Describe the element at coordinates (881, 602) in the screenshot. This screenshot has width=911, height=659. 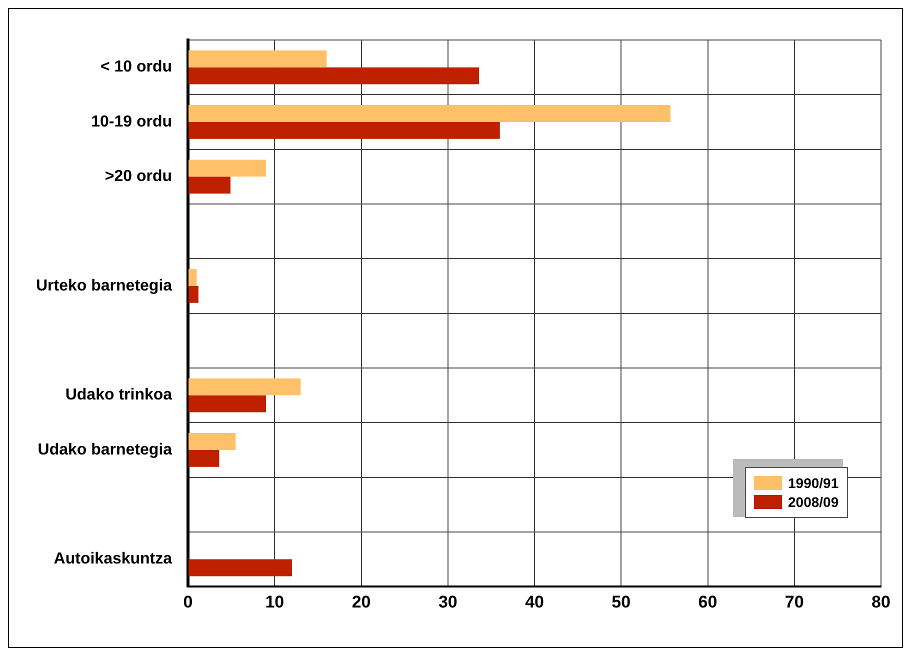
I see `x-tick-label: 80` at that location.